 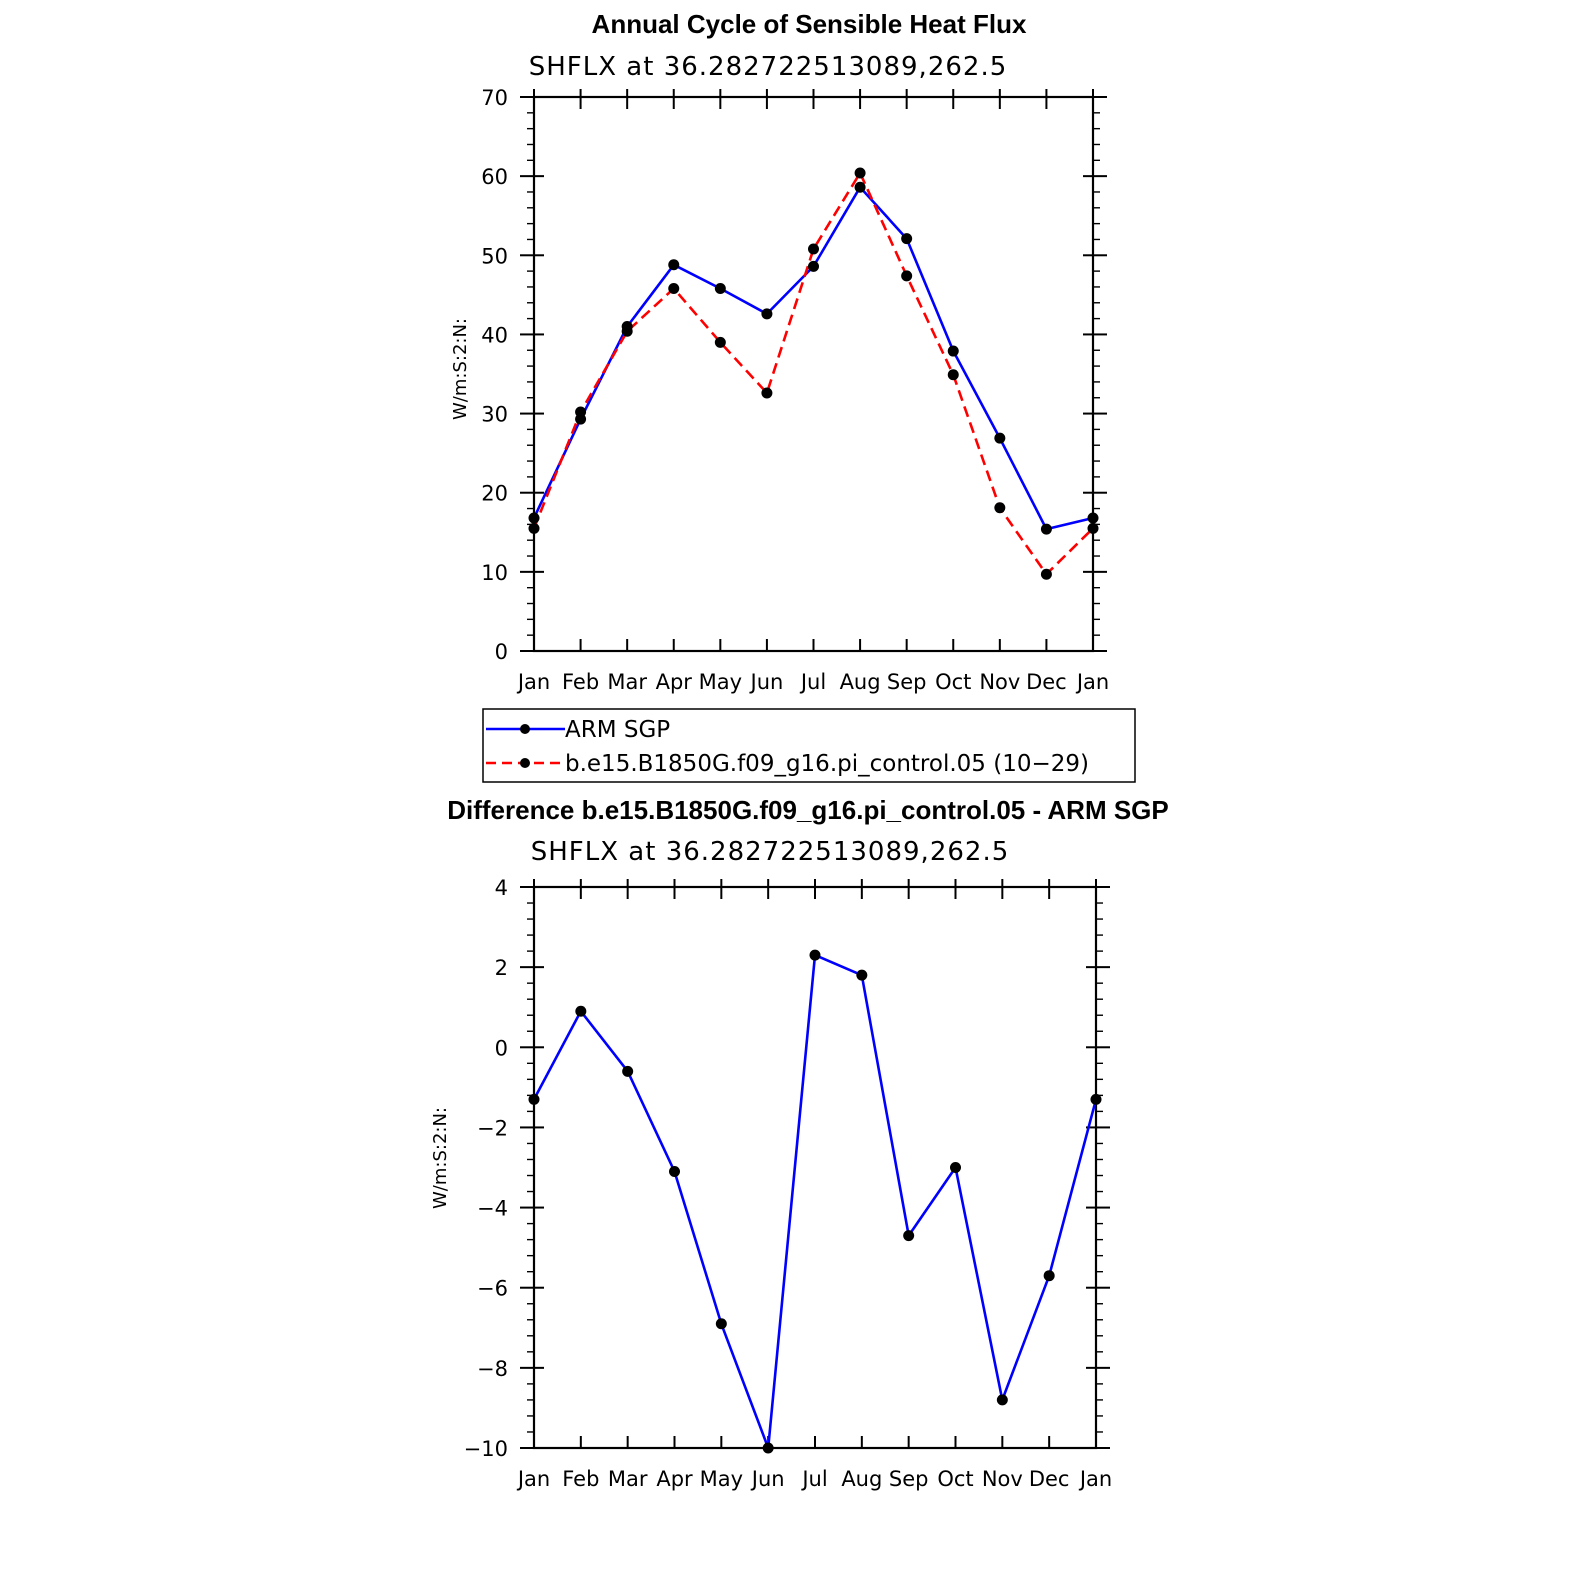 I want to click on chart1-title: Annual Cycle of Sensible Heat Flux, so click(x=809, y=24).